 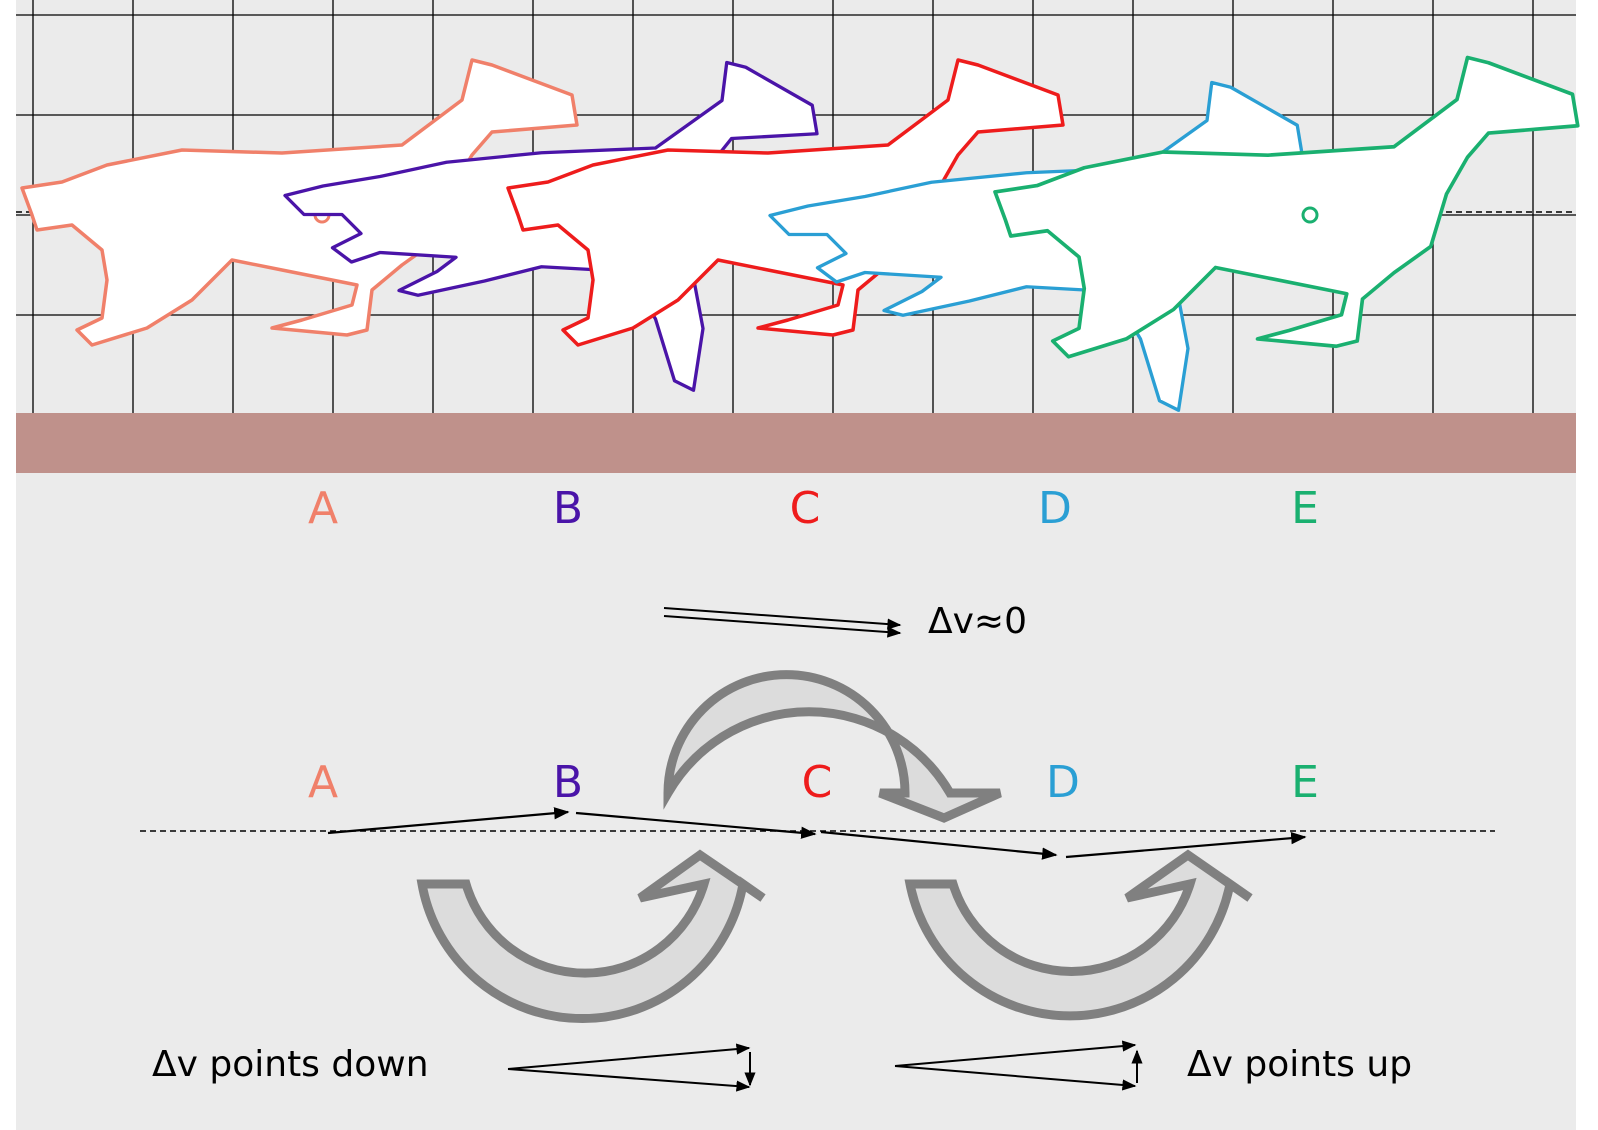 I want to click on velocity-vector-after, so click(x=782, y=626).